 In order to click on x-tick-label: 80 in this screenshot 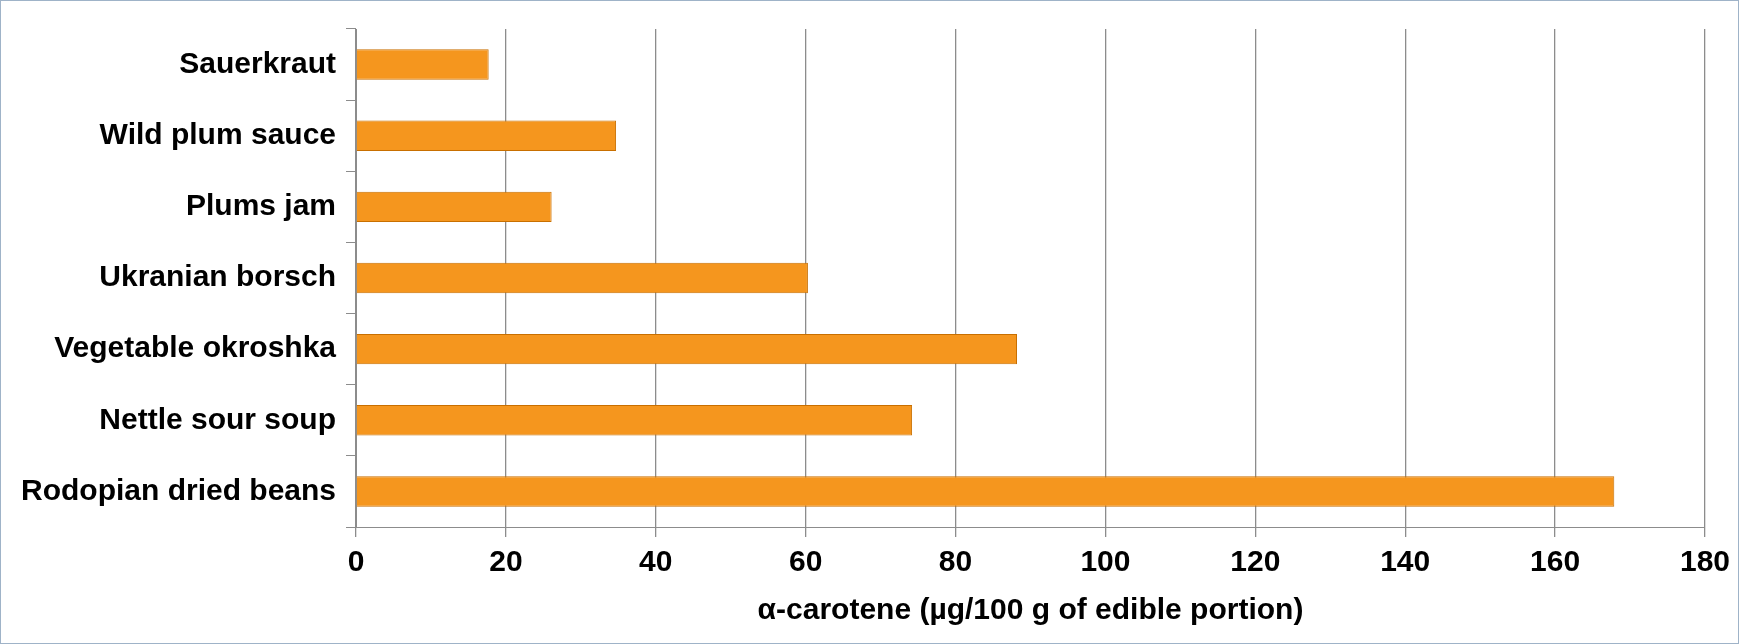, I will do `click(955, 561)`.